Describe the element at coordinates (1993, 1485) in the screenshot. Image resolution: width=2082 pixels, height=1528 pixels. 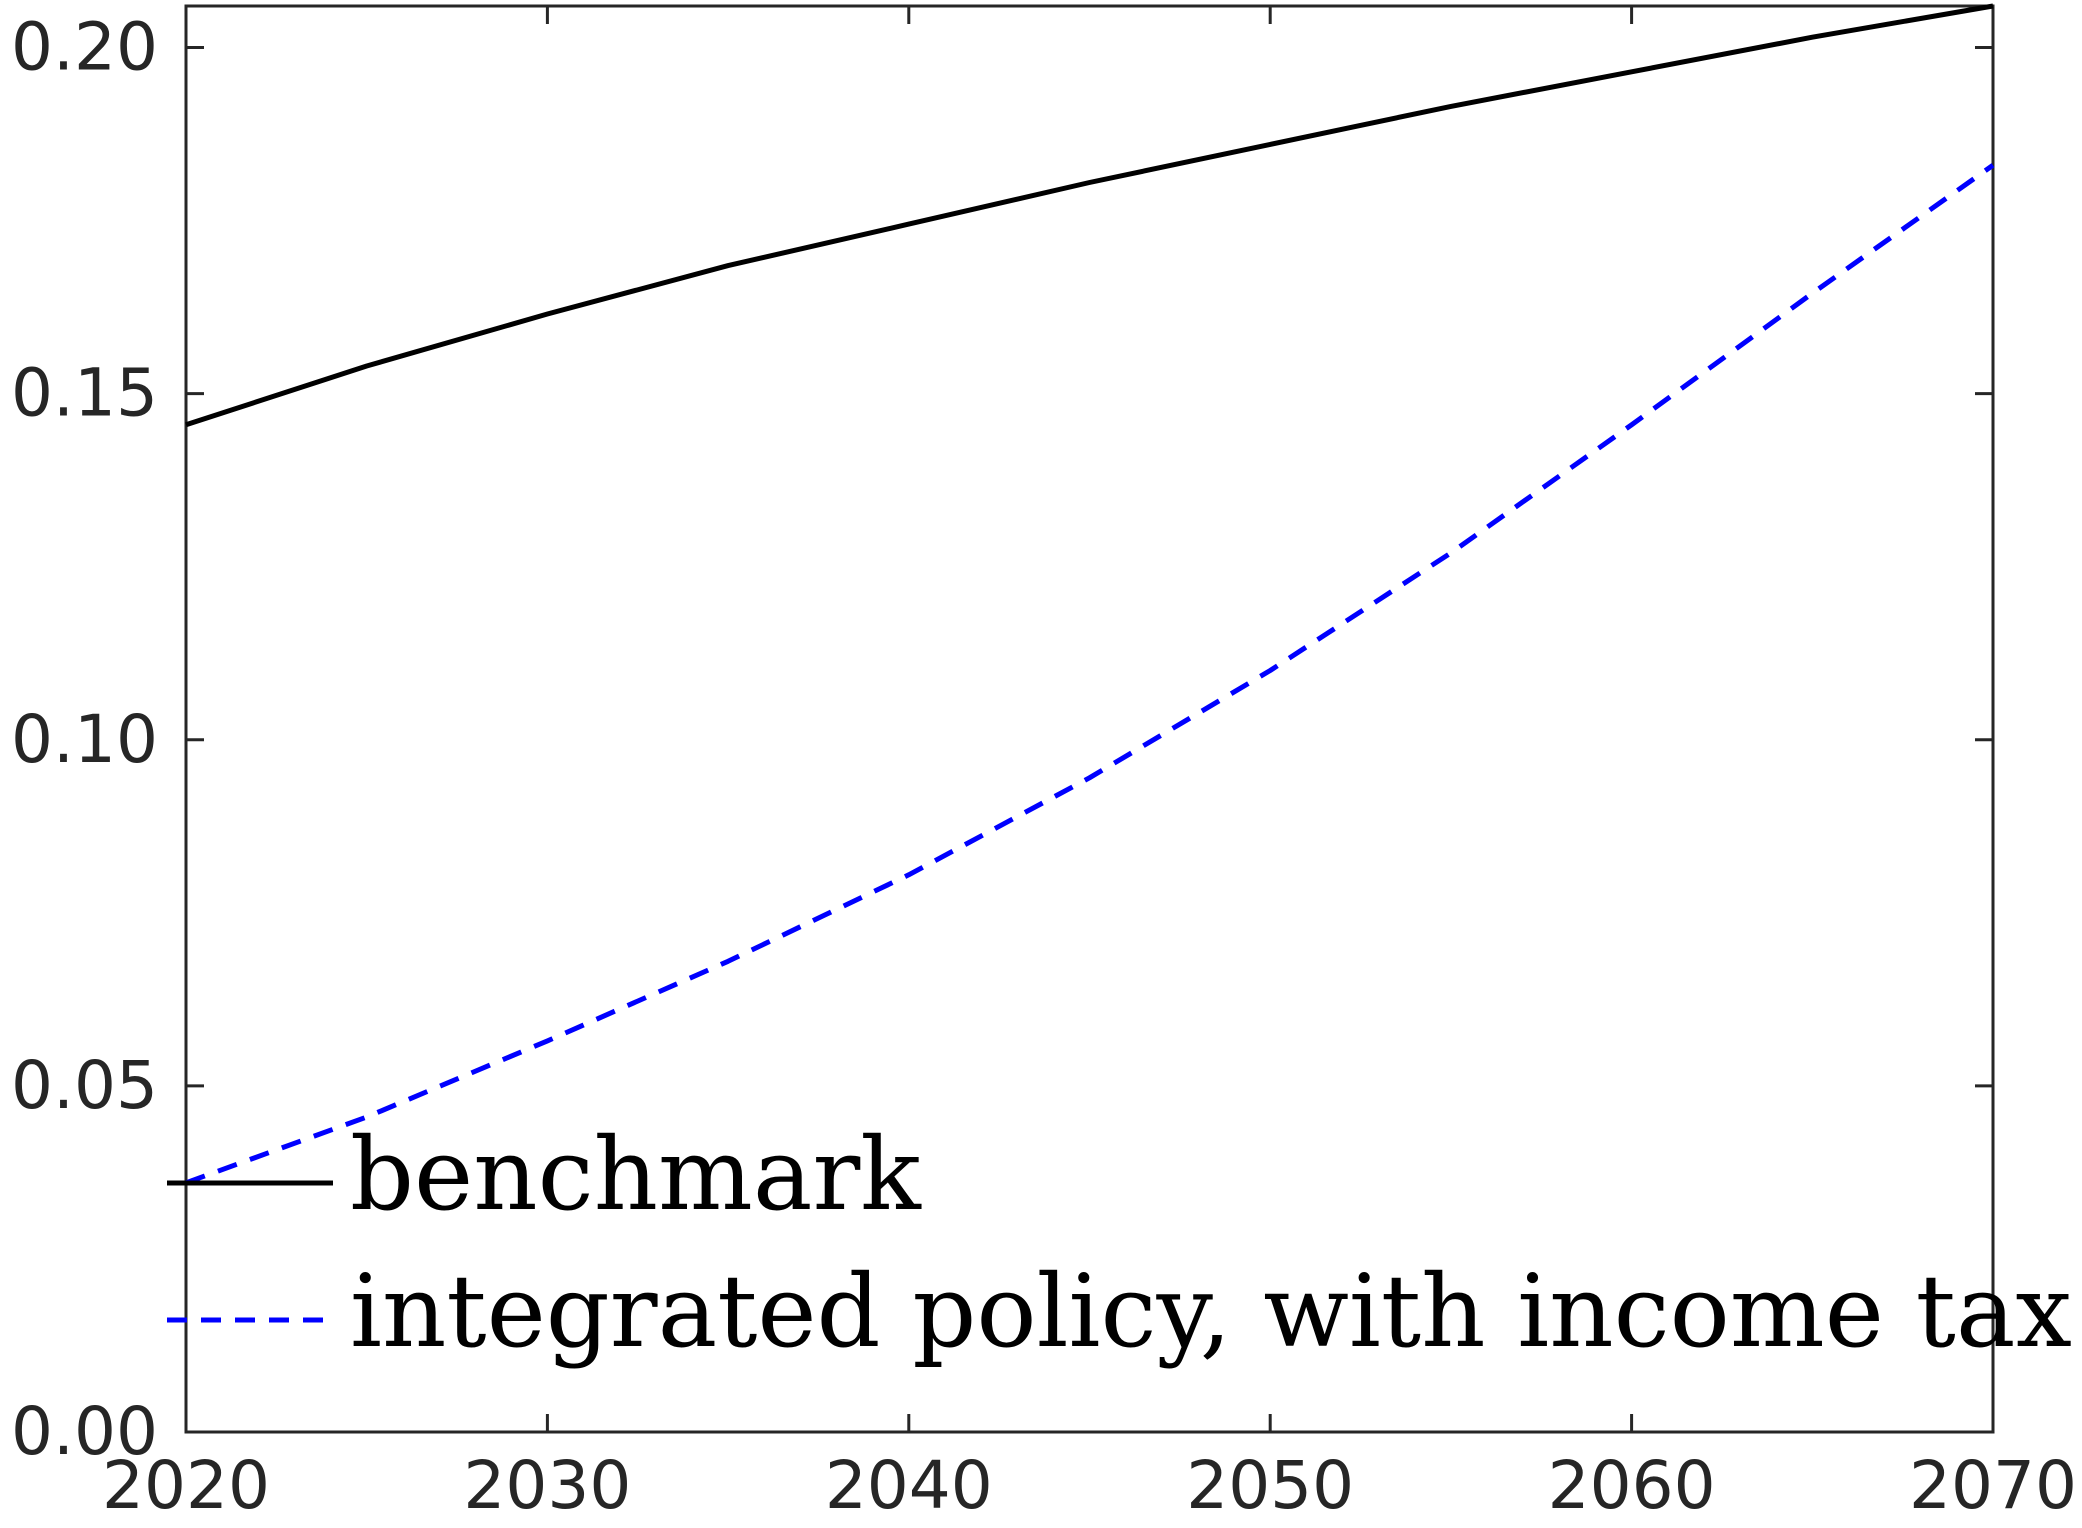
I see `x-tick-label: 2070` at that location.